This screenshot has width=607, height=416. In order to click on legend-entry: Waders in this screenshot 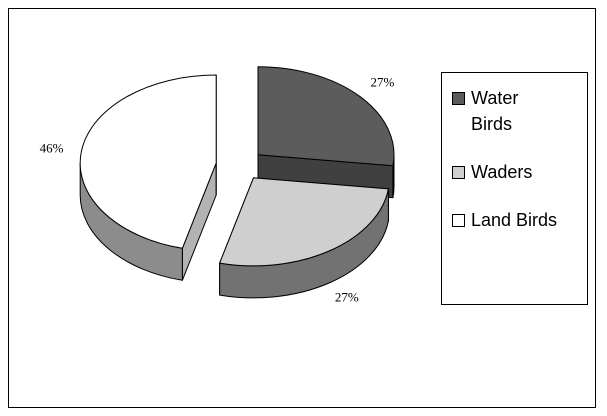, I will do `click(519, 172)`.